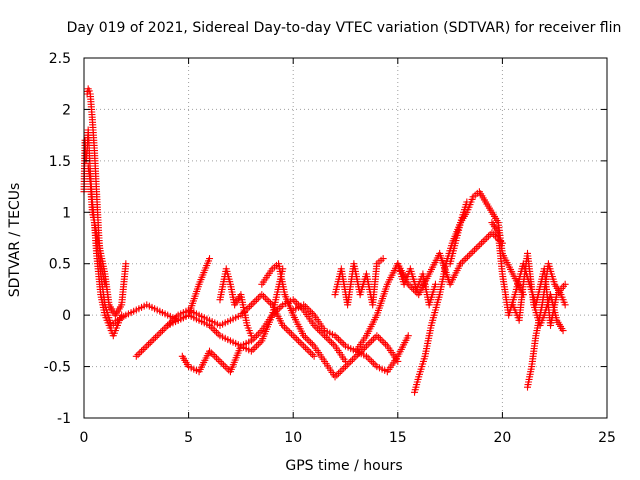 Image resolution: width=640 pixels, height=480 pixels. I want to click on x-tick-label: 15, so click(398, 438).